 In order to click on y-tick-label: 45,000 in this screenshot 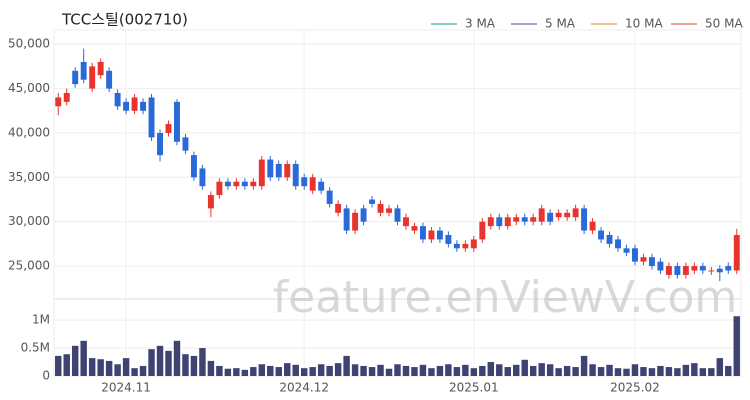, I will do `click(29, 88)`.